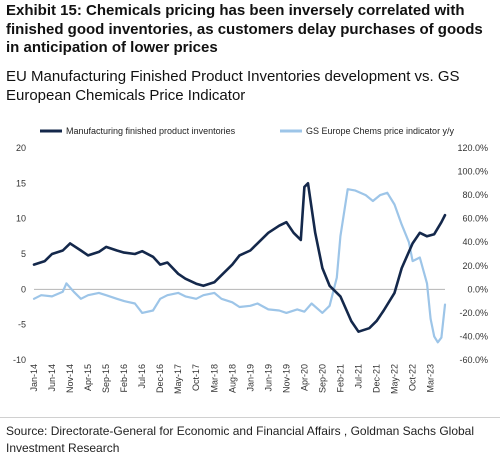 The height and width of the screenshot is (464, 500). What do you see at coordinates (477, 289) in the screenshot?
I see `y-right-tick-label: 0.0%` at bounding box center [477, 289].